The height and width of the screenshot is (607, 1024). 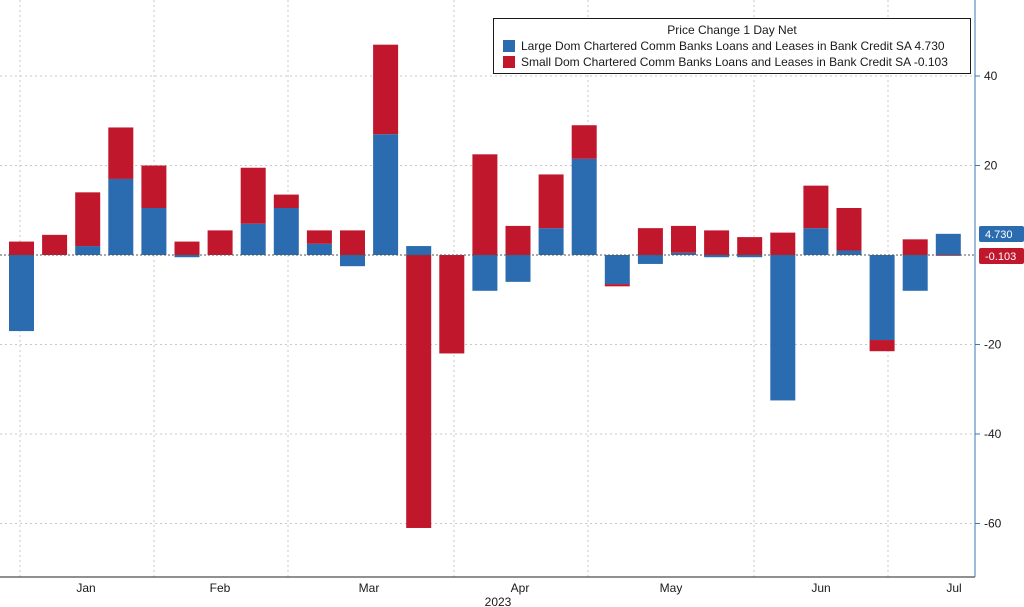 I want to click on y-tick-label: -20, so click(x=993, y=345).